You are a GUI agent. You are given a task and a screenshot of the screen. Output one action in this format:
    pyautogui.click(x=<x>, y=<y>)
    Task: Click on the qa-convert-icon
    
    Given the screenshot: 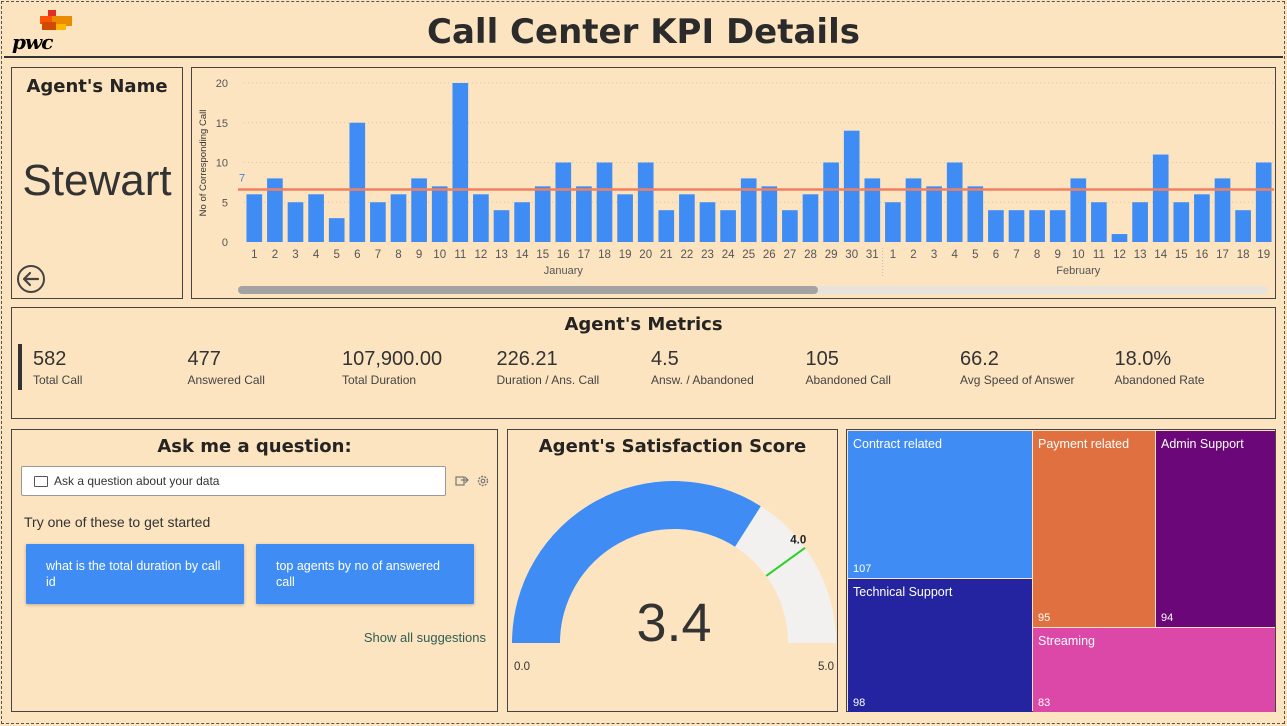 What is the action you would take?
    pyautogui.click(x=462, y=481)
    